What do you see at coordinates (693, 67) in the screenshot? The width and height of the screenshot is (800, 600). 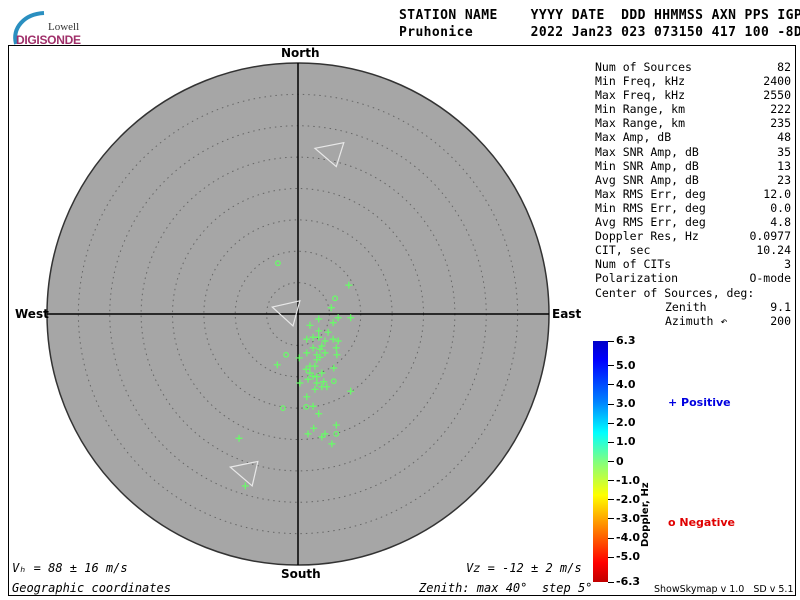 I see `stat-row: Num of Sources 82` at bounding box center [693, 67].